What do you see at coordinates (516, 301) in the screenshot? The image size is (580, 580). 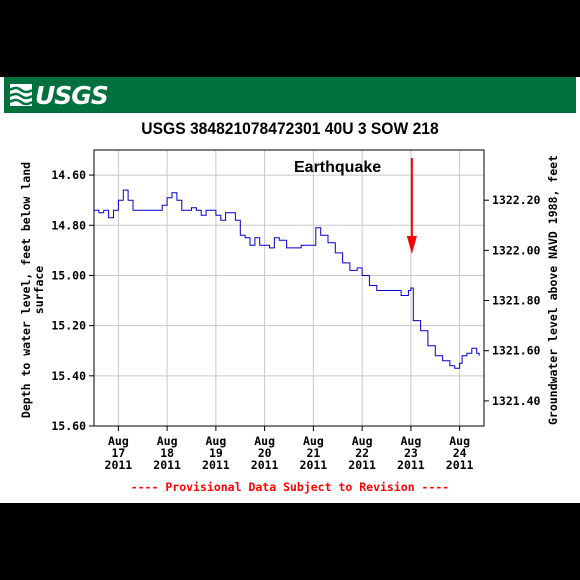 I see `y-tick-label-right: 1321.80` at bounding box center [516, 301].